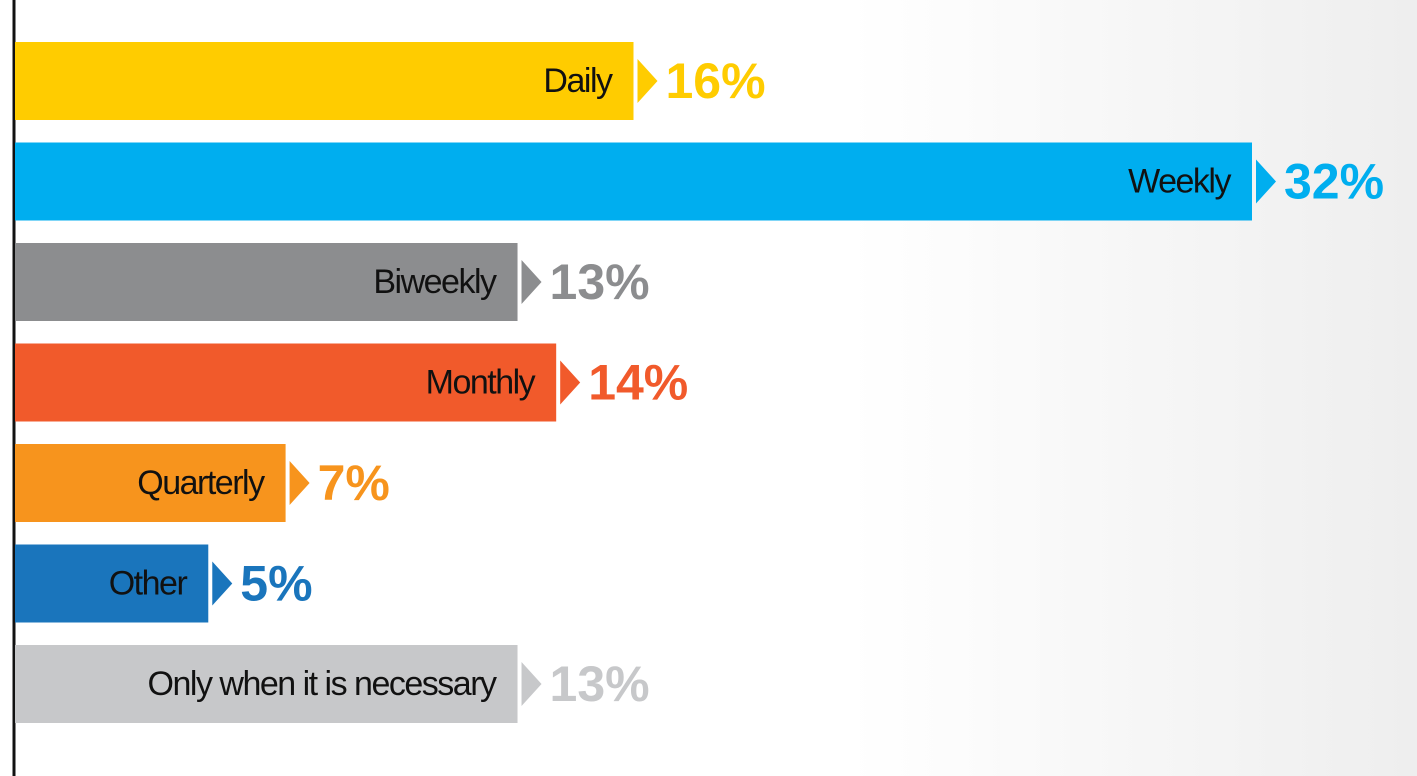 The width and height of the screenshot is (1417, 776). I want to click on category-label: Quarterly, so click(201, 483).